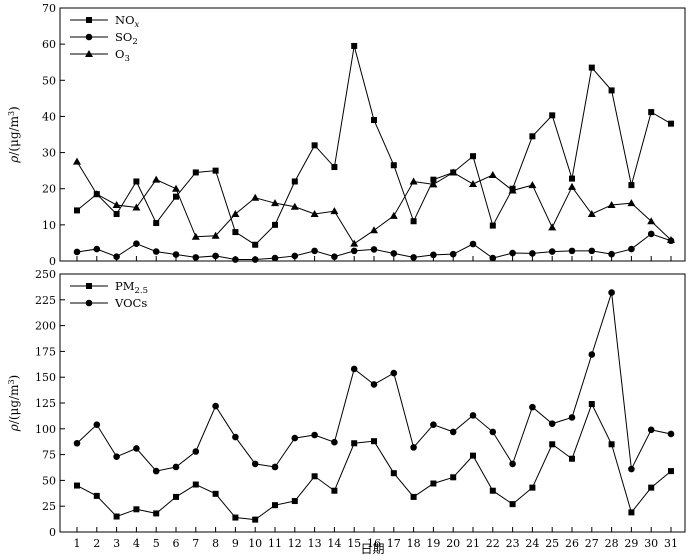 This screenshot has height=560, width=700. What do you see at coordinates (552, 543) in the screenshot?
I see `x-tick-label: 25` at bounding box center [552, 543].